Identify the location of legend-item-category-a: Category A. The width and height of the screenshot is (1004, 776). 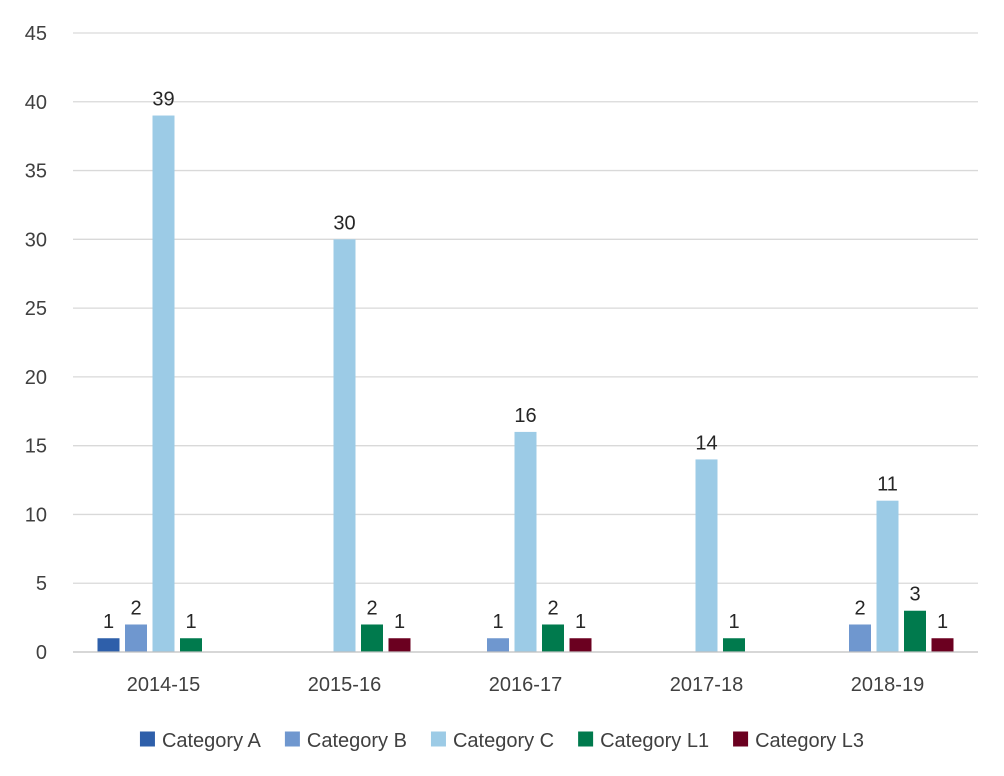
(200, 741).